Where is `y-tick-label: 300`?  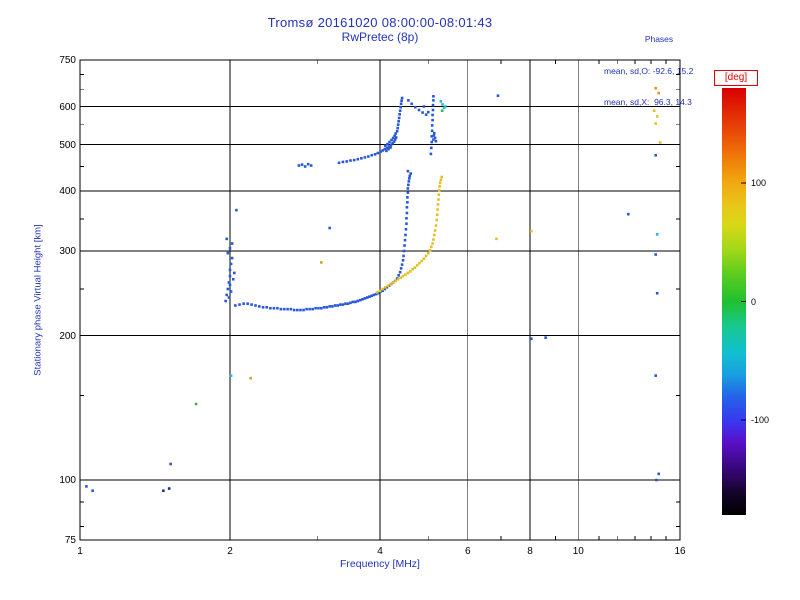
y-tick-label: 300 is located at coordinates (67, 251).